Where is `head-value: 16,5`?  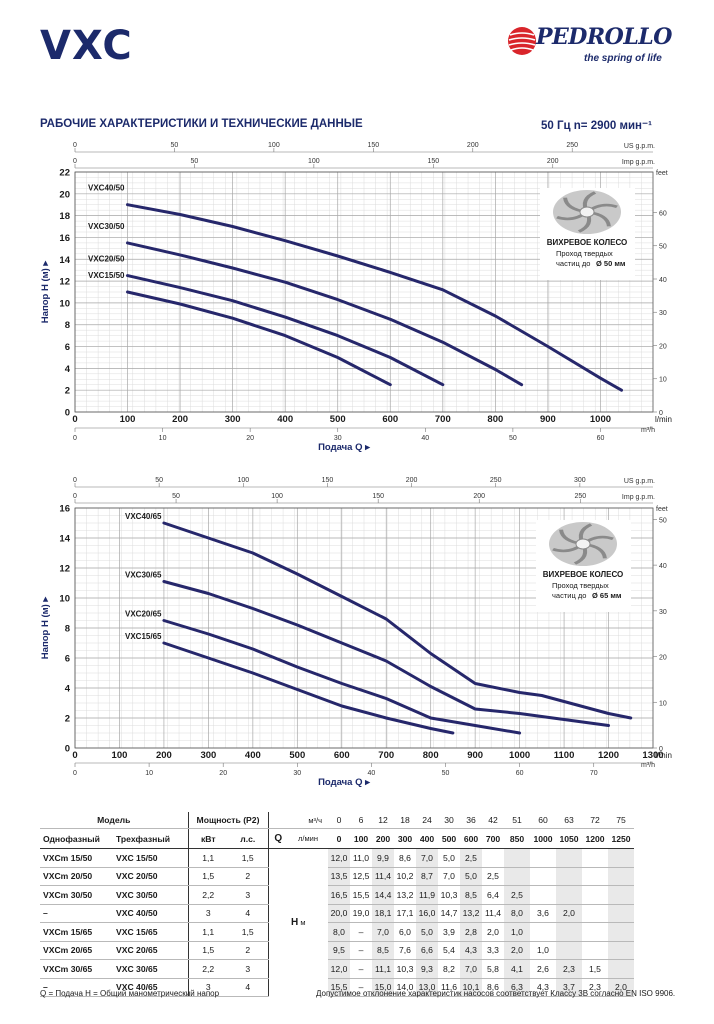 head-value: 16,5 is located at coordinates (339, 895).